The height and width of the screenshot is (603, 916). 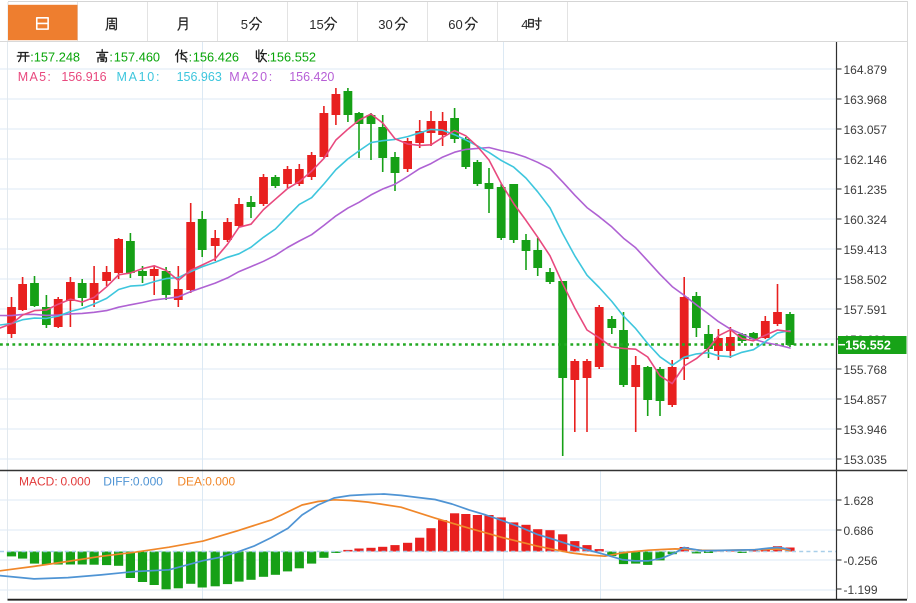 I want to click on svg-text: 4, so click(x=524, y=24).